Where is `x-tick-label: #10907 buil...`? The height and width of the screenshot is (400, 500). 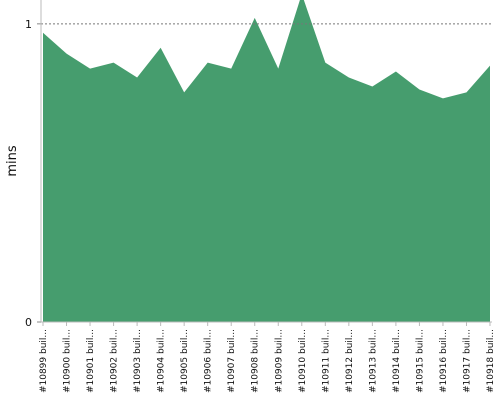 x-tick-label: #10907 buil... is located at coordinates (232, 361).